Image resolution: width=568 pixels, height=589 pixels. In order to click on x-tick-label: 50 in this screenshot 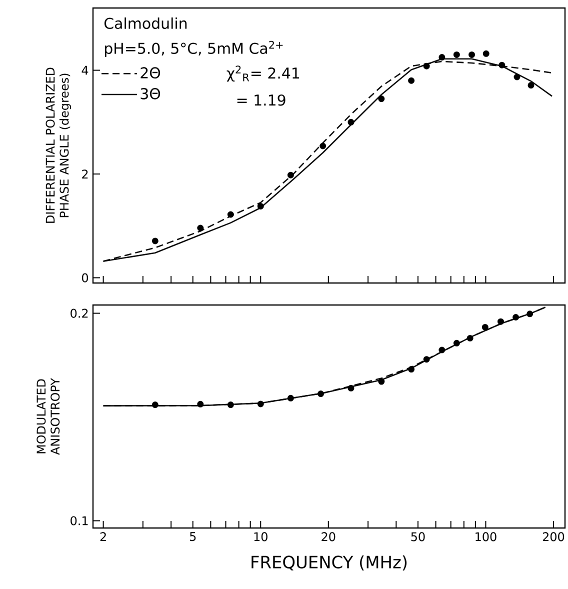, I will do `click(418, 537)`.